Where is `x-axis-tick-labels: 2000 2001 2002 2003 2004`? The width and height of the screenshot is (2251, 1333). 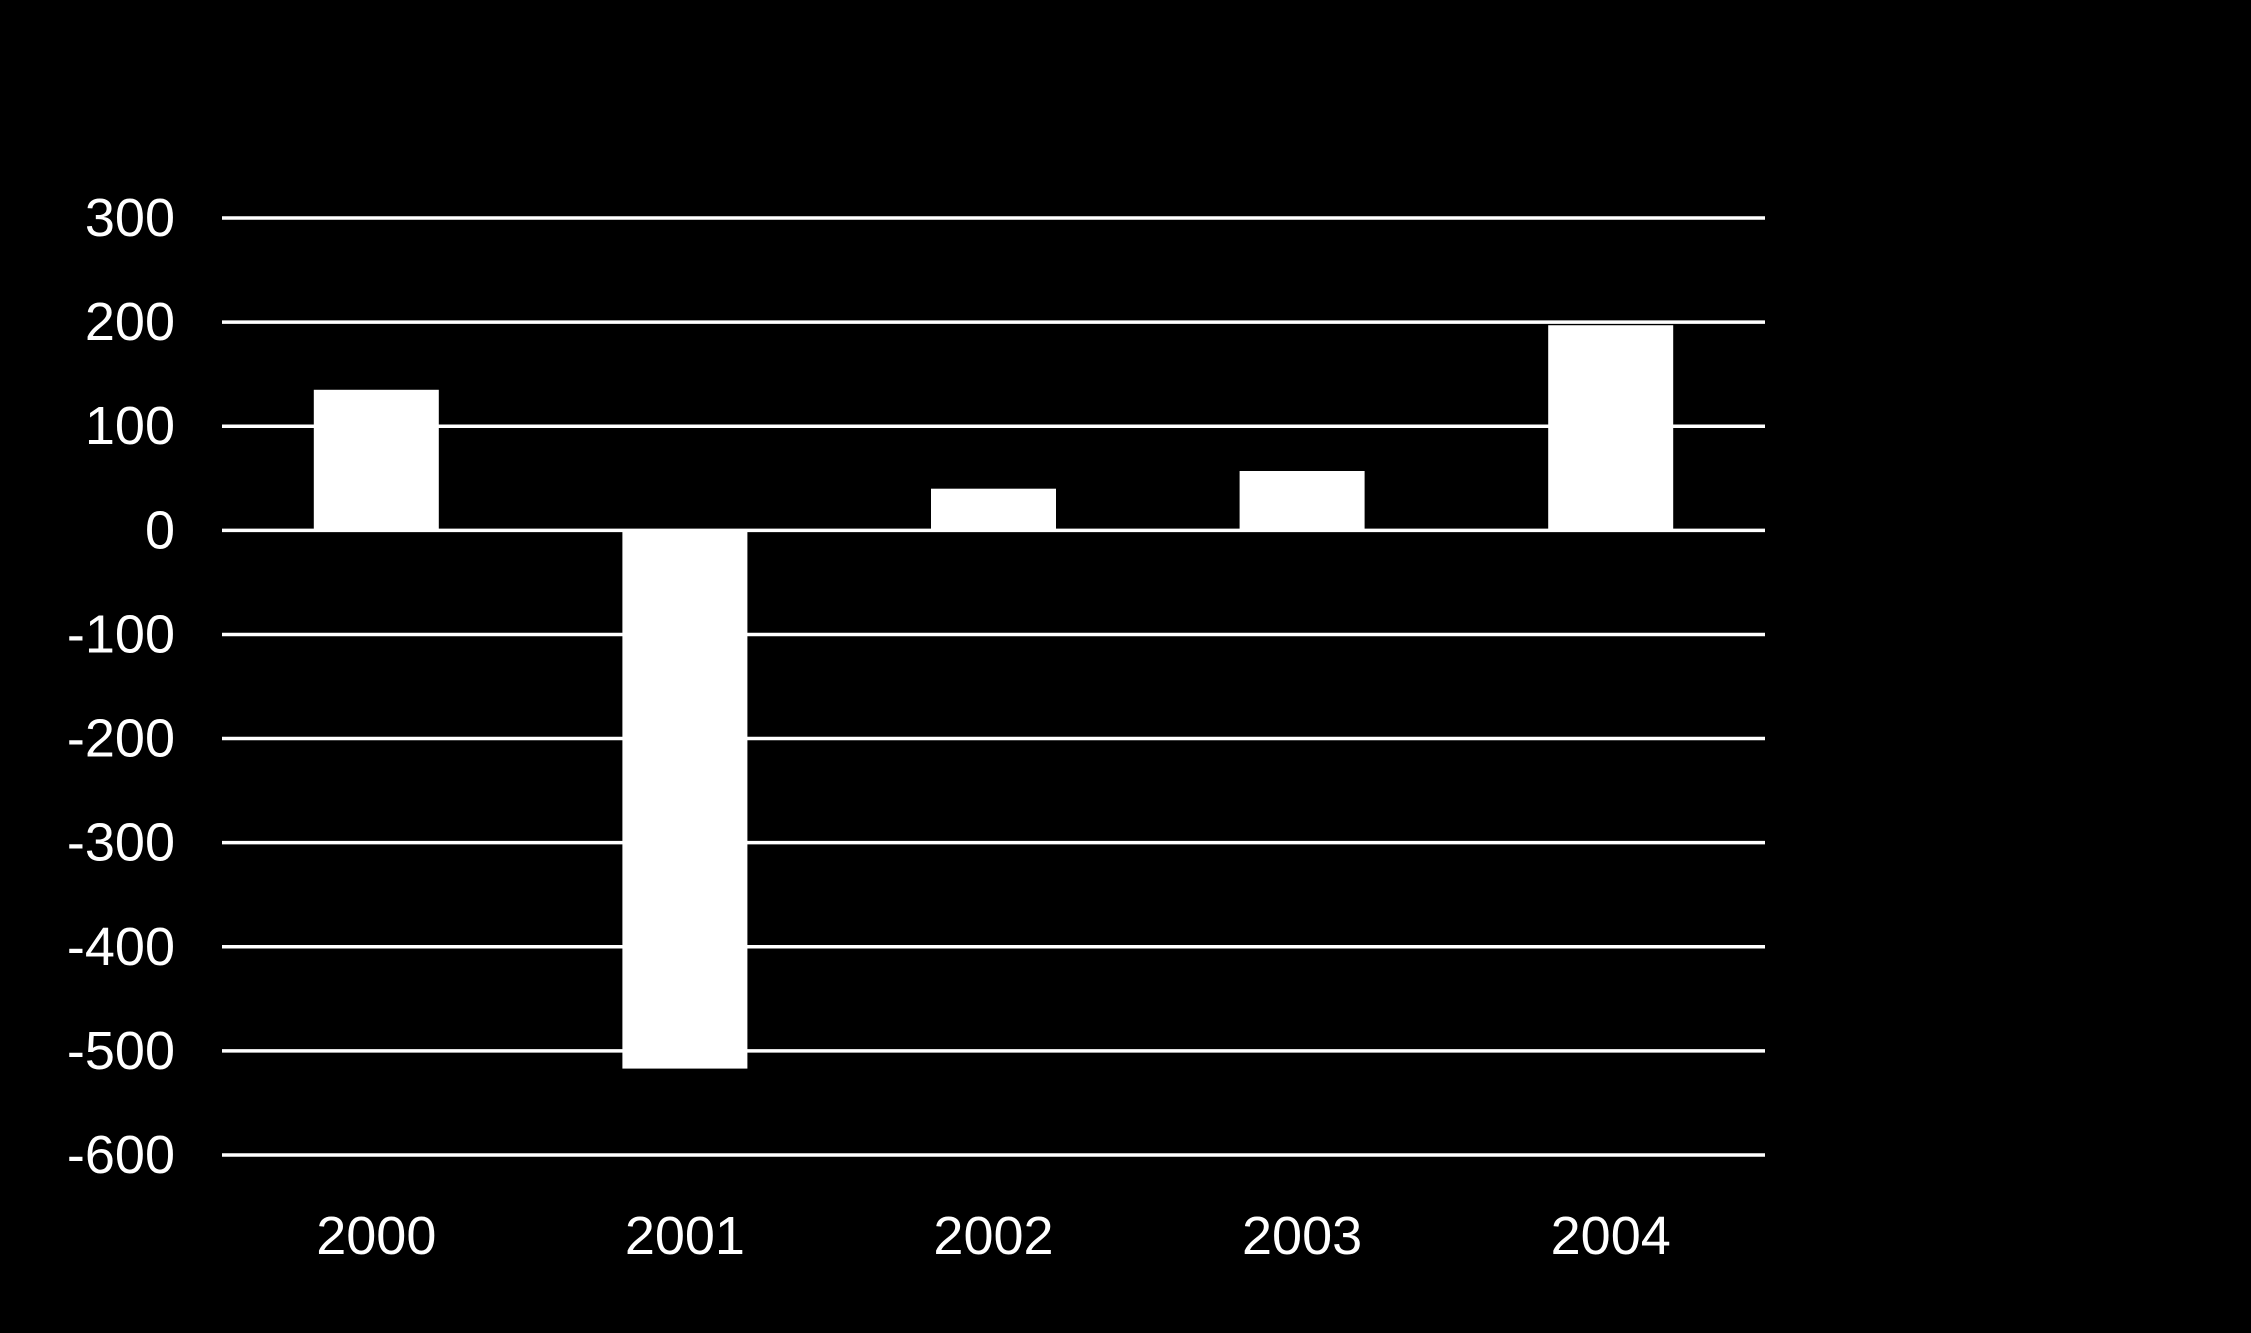 x-axis-tick-labels: 2000 2001 2002 2003 2004 is located at coordinates (993, 1236).